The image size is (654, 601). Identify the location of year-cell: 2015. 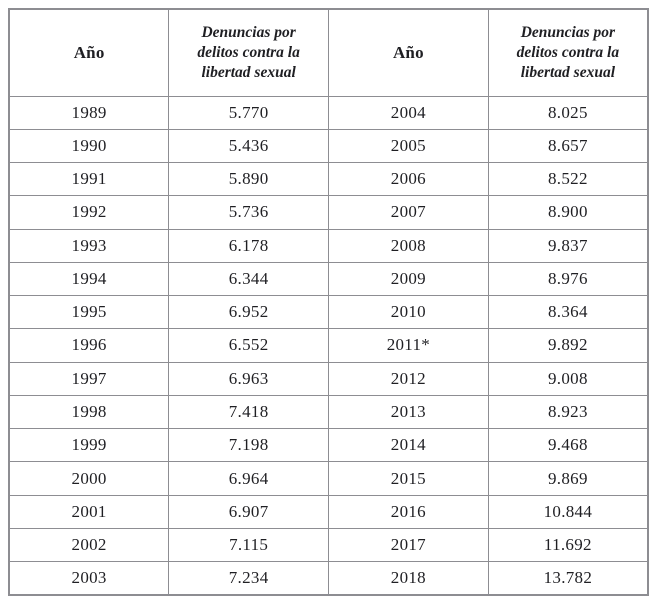
(408, 478).